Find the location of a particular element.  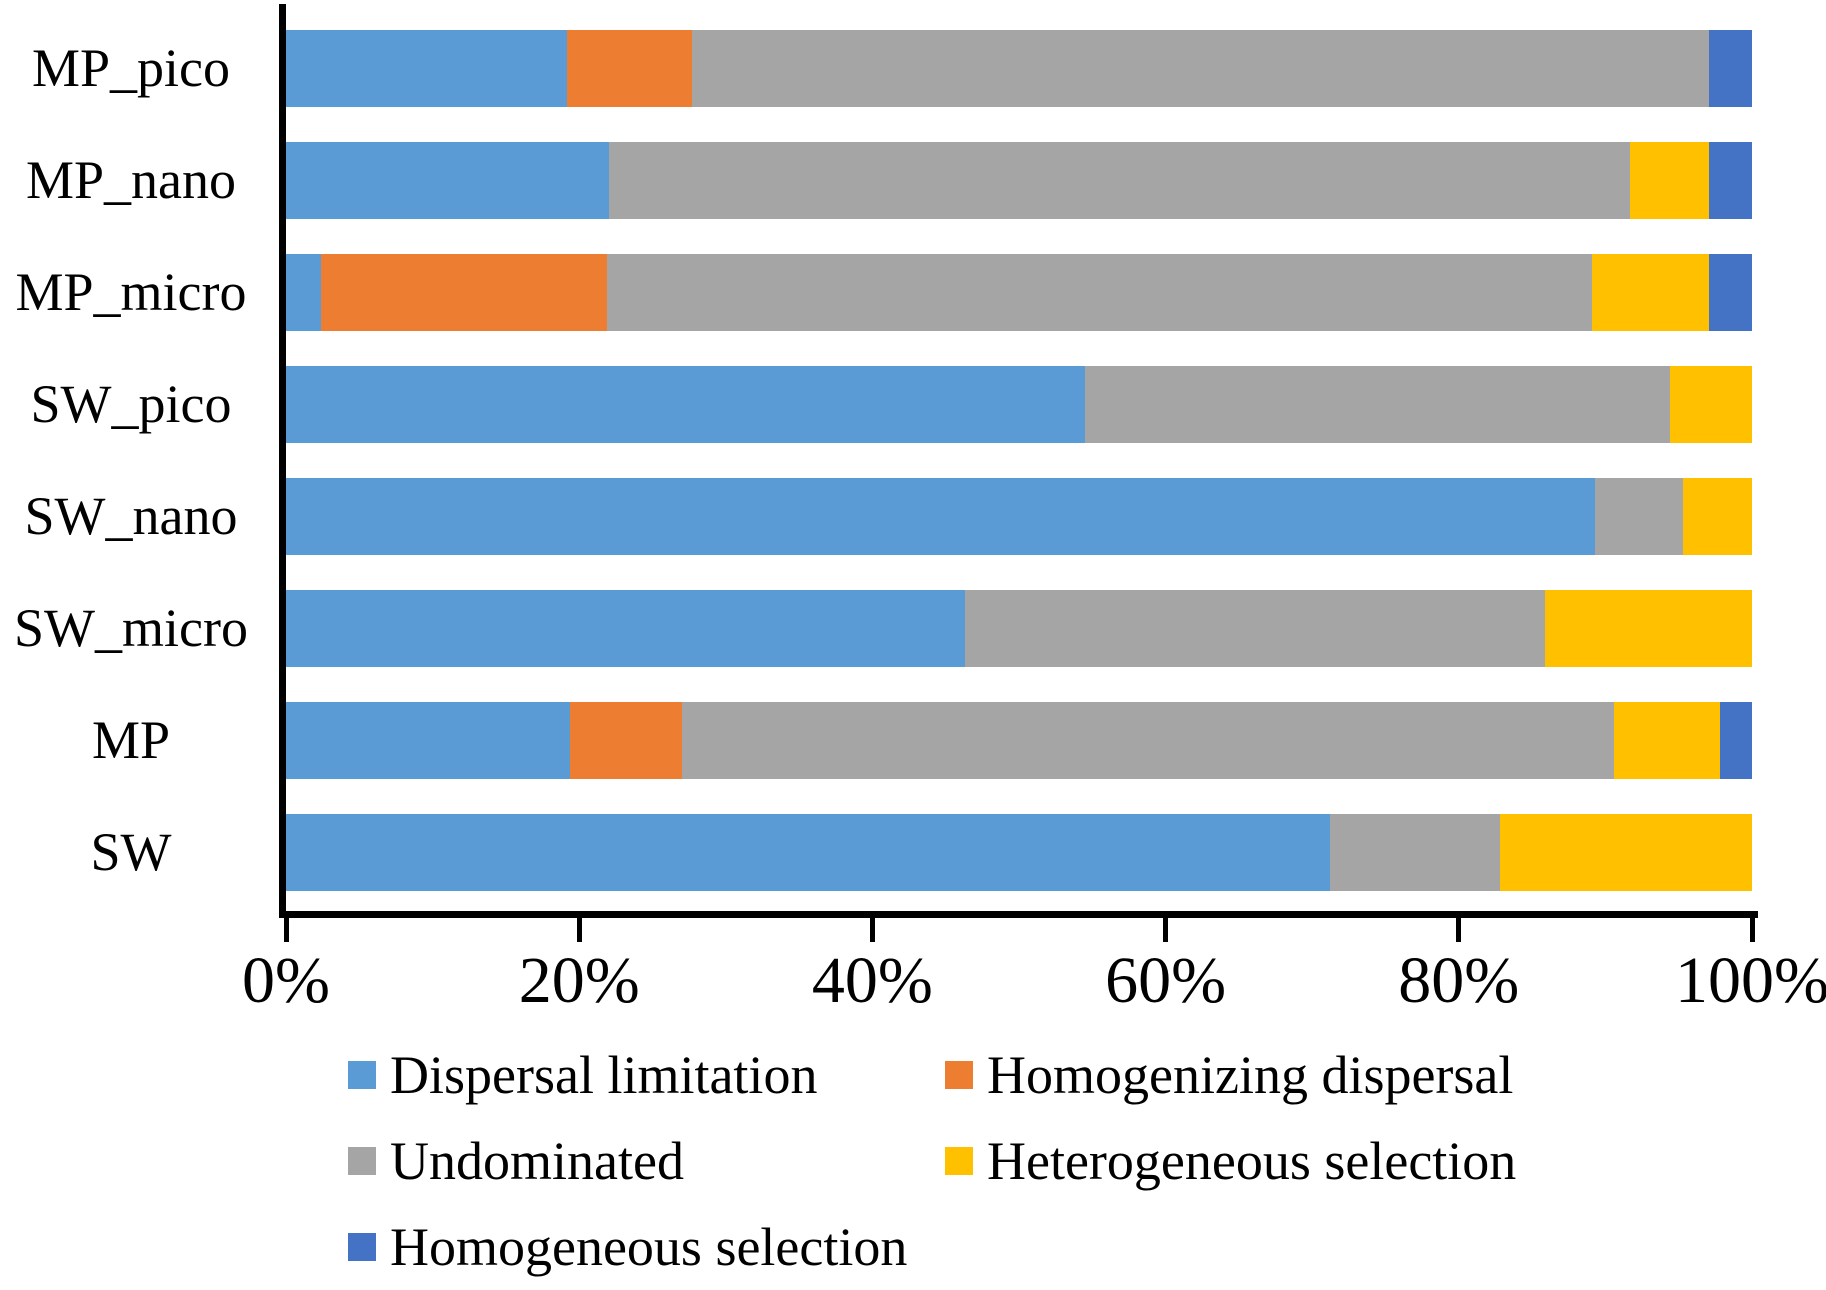

bar-row-sw-nano: SW_nano is located at coordinates (876, 516).